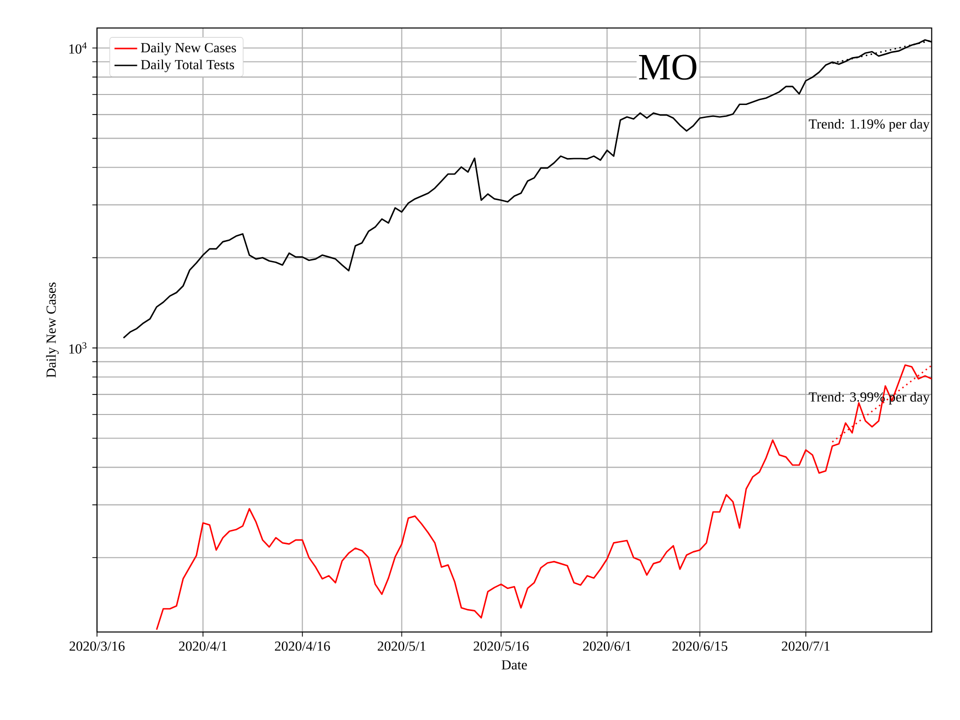 The width and height of the screenshot is (960, 720). What do you see at coordinates (187, 66) in the screenshot?
I see `legend-label: Daily Total Tests` at bounding box center [187, 66].